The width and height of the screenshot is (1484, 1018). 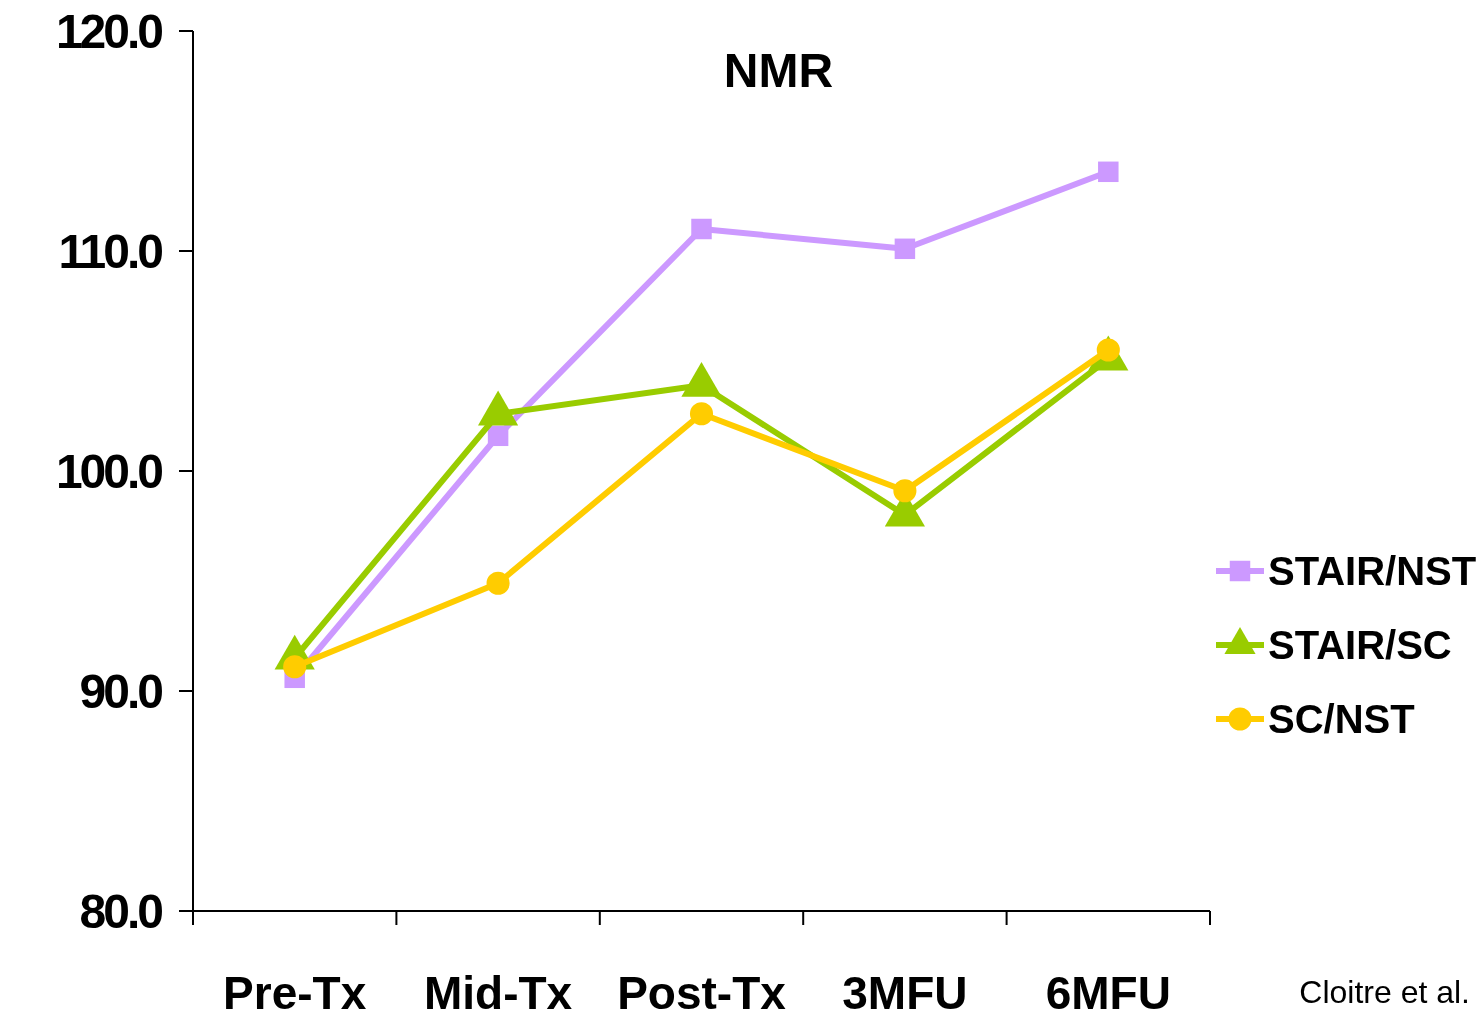 What do you see at coordinates (1384, 992) in the screenshot?
I see `text: Cloitre et al.` at bounding box center [1384, 992].